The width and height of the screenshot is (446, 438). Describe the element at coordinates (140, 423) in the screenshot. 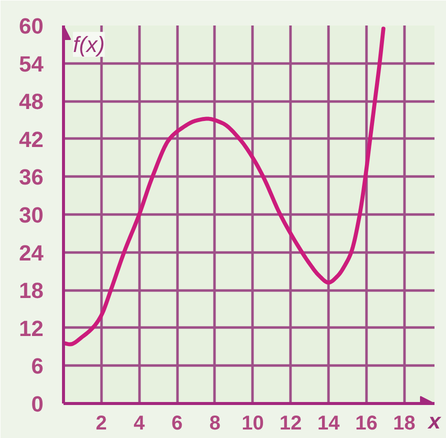

I see `x-tick-label: 4` at that location.